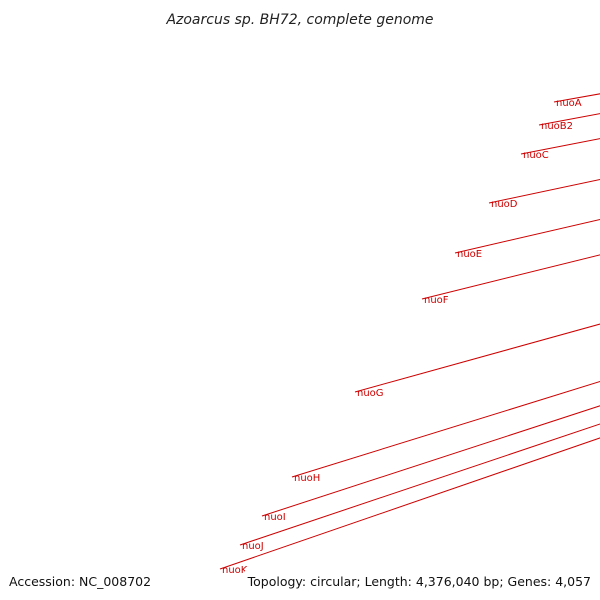  Describe the element at coordinates (370, 393) in the screenshot. I see `gene-label-nuog: nuoG` at that location.